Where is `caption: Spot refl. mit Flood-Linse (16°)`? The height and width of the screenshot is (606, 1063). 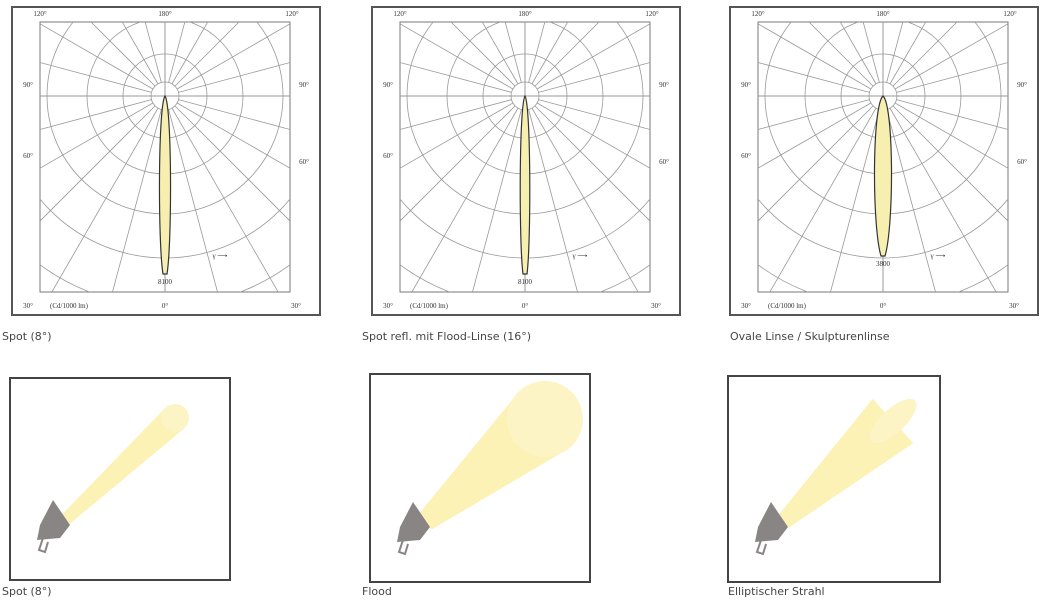 caption: Spot refl. mit Flood-Linse (16°) is located at coordinates (446, 336).